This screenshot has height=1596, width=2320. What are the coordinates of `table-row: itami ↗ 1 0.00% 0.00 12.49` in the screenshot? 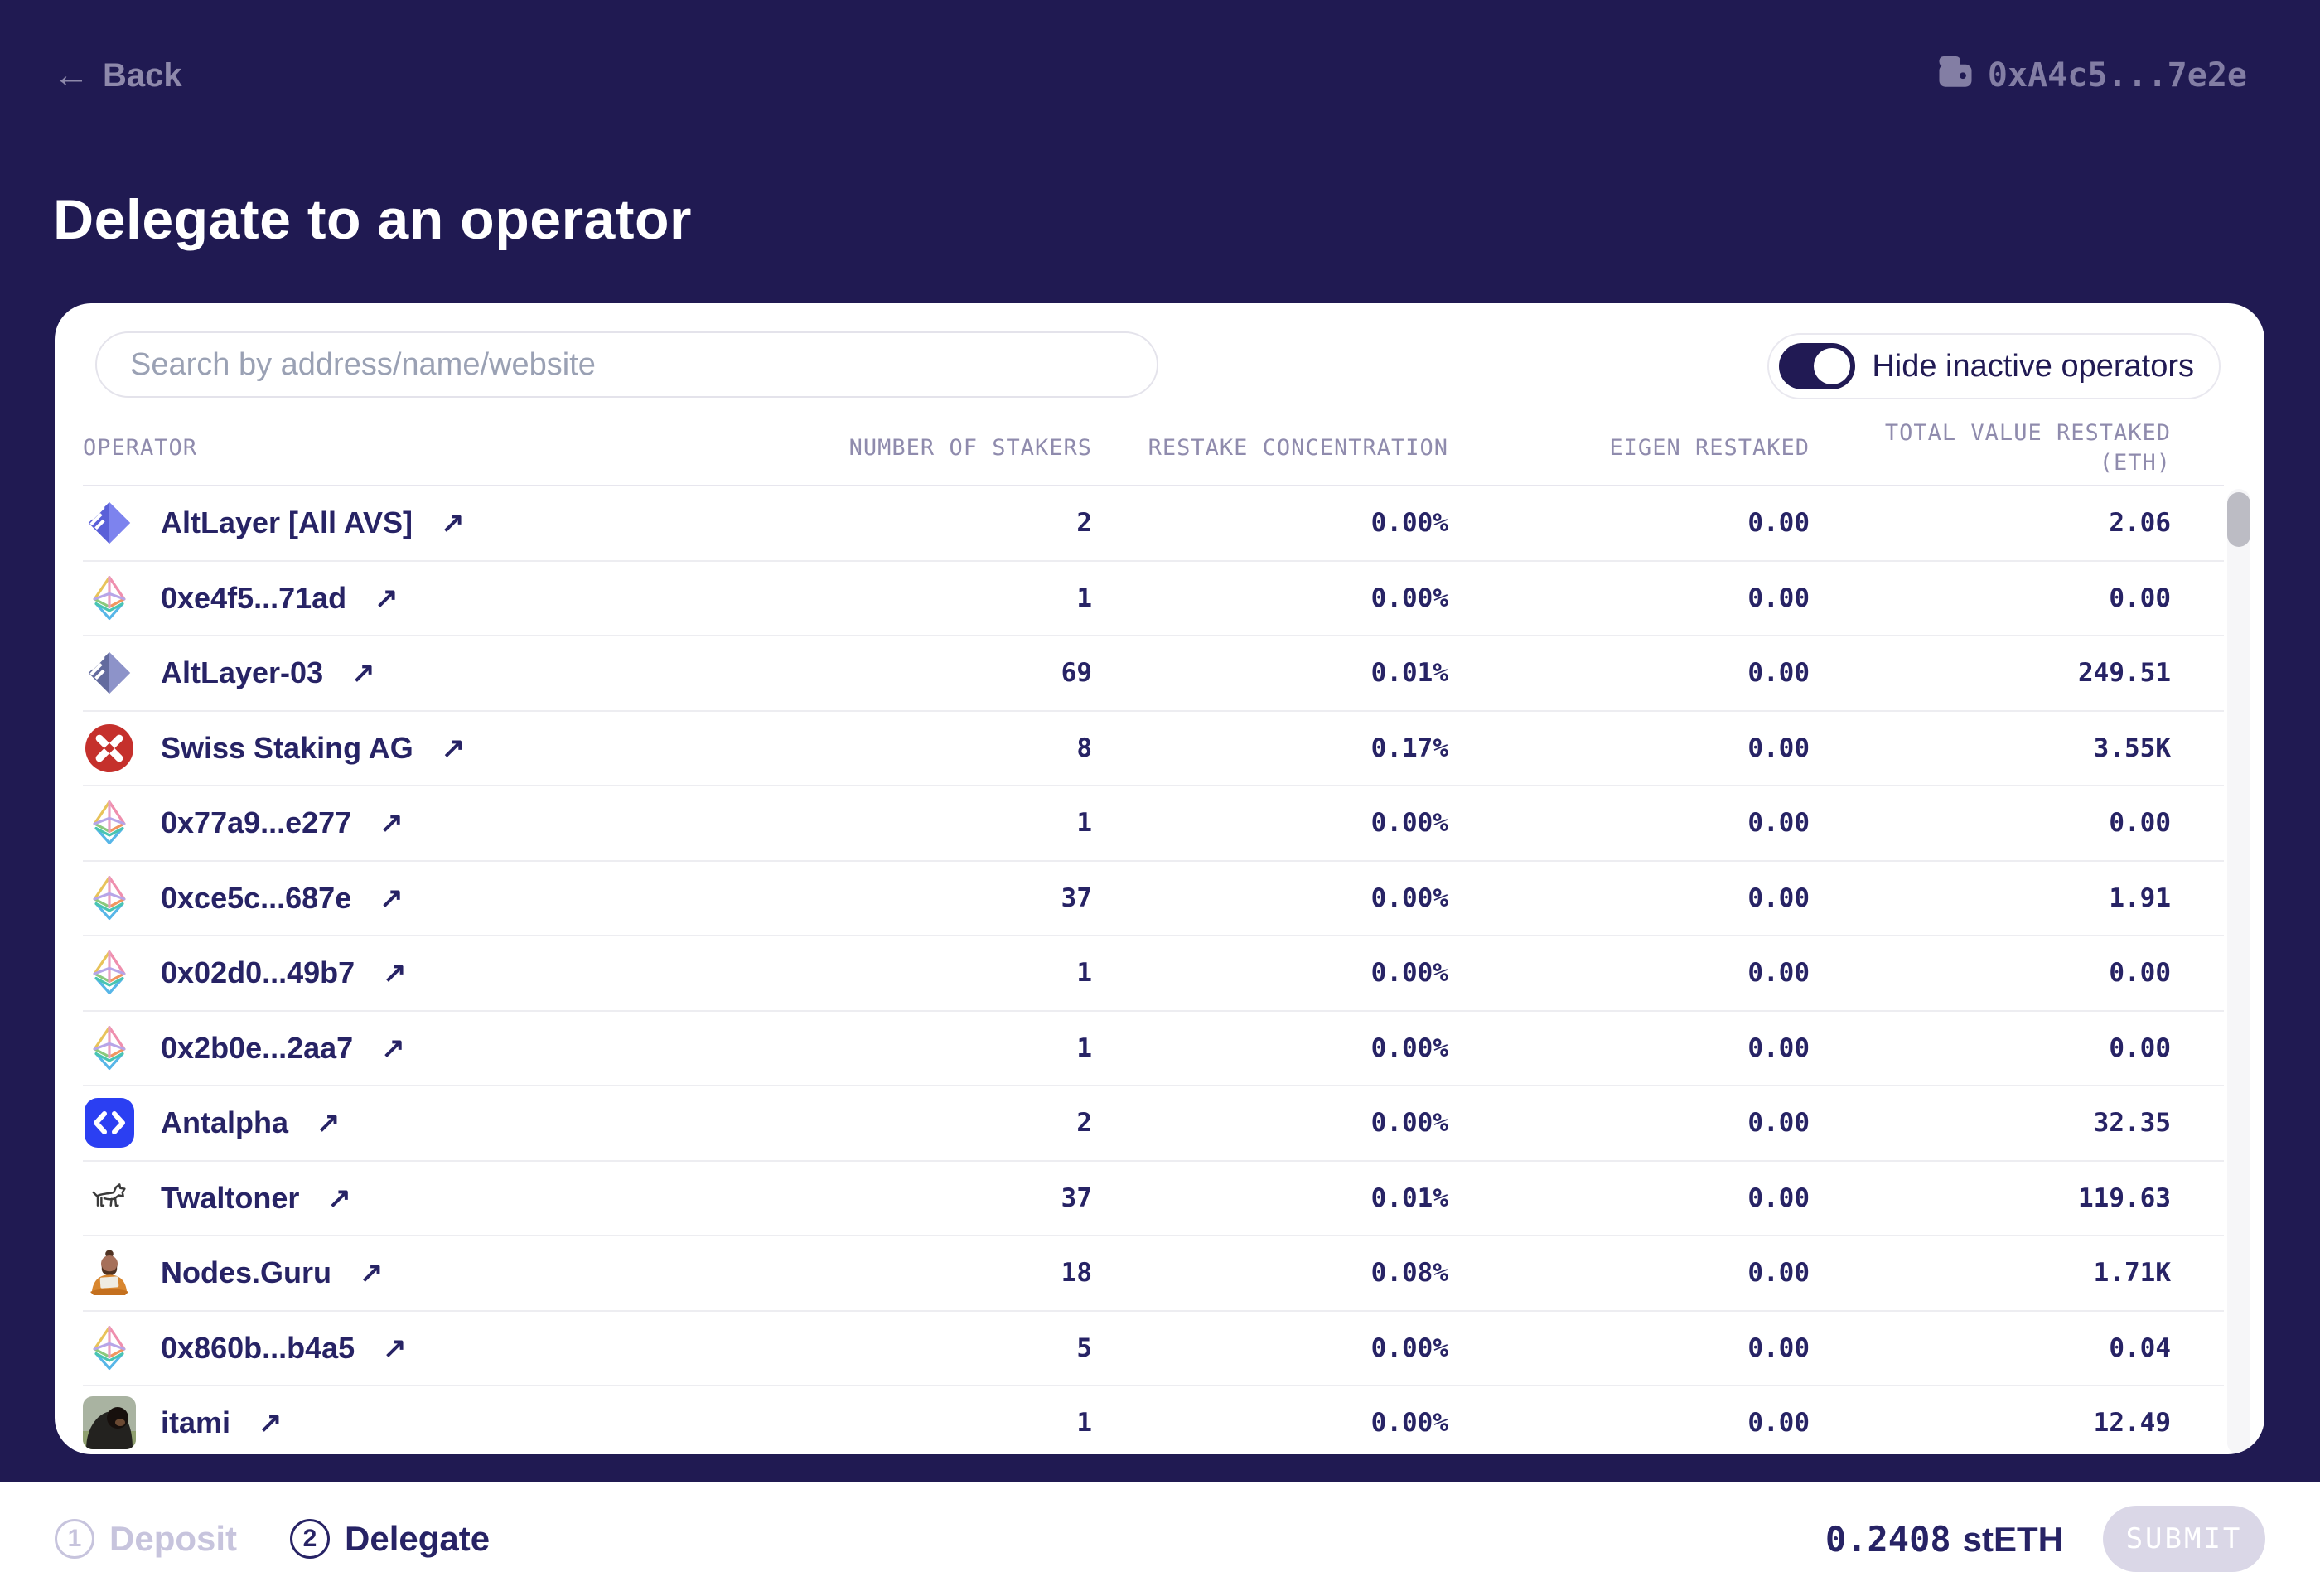 It's located at (1153, 1420).